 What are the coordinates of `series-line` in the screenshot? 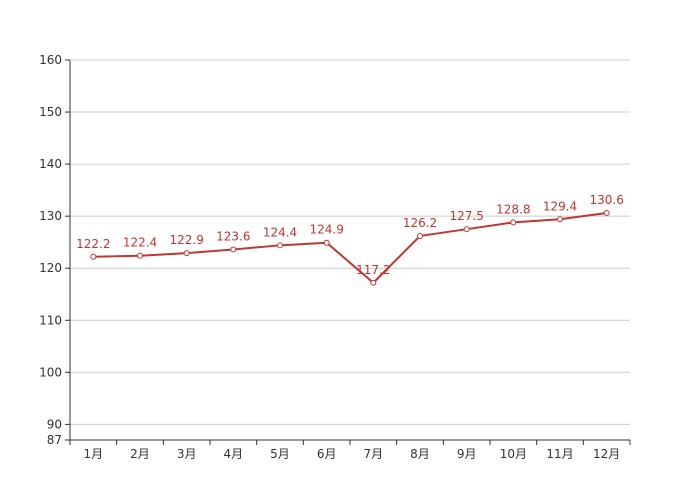 It's located at (350, 248).